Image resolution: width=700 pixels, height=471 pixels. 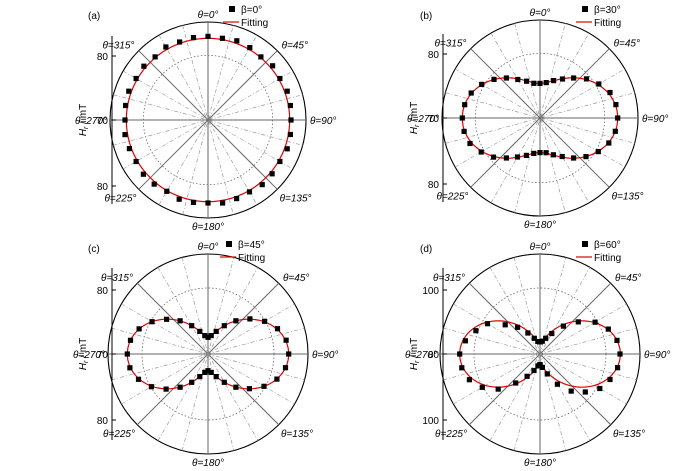 What do you see at coordinates (430, 291) in the screenshot?
I see `radial-tick-label: 100` at bounding box center [430, 291].